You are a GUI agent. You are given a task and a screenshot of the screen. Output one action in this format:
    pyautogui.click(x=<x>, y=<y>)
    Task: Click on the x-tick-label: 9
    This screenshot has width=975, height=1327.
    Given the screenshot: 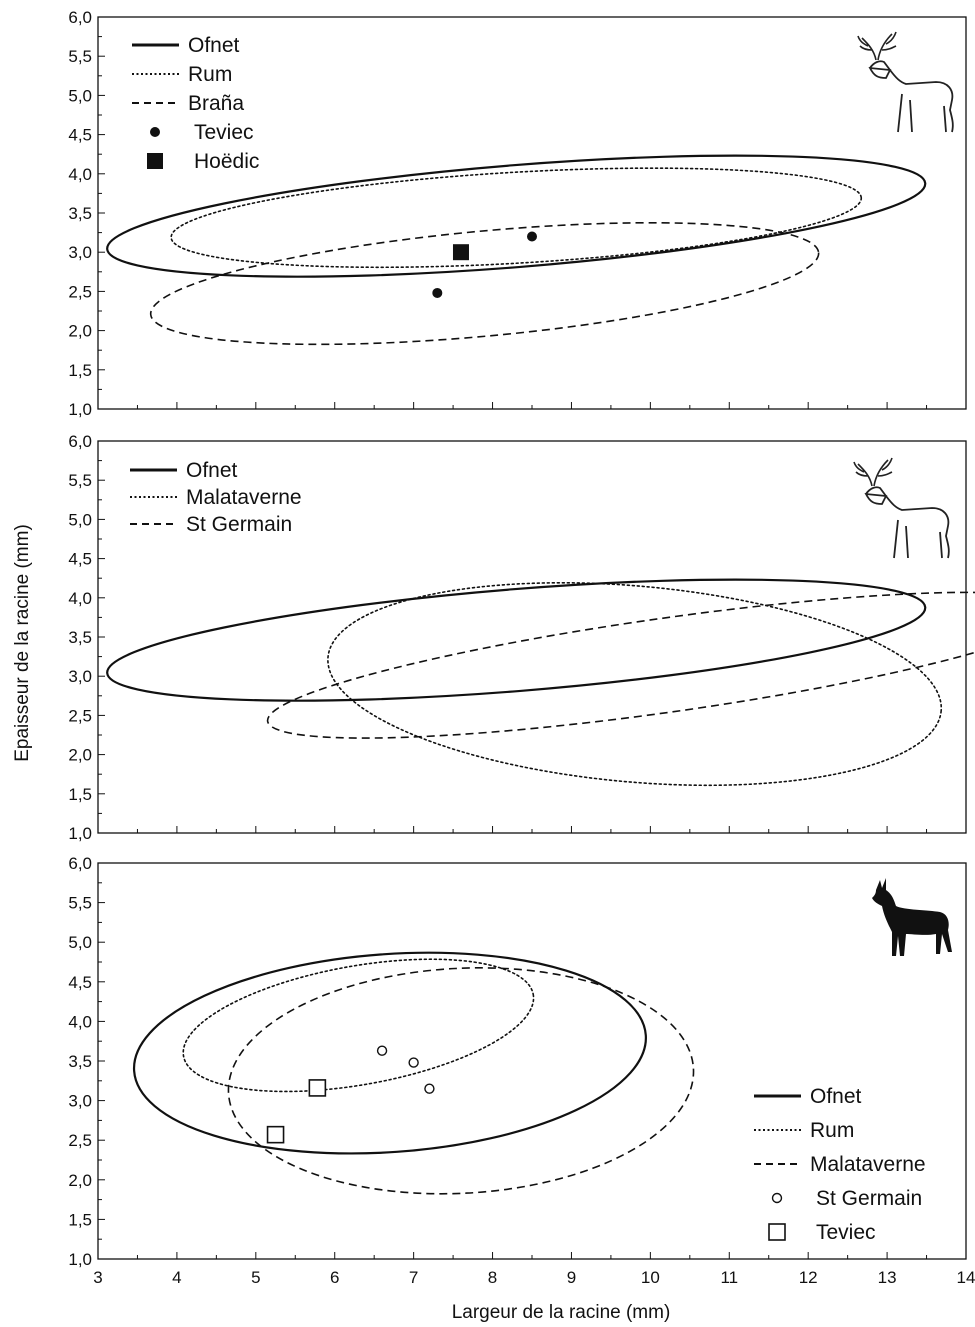 What is the action you would take?
    pyautogui.click(x=571, y=1277)
    